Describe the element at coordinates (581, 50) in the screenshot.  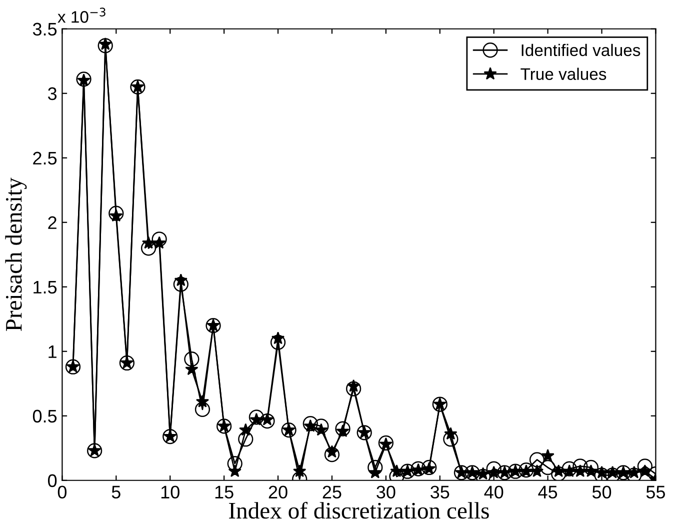
I see `legend-label: Identified values` at that location.